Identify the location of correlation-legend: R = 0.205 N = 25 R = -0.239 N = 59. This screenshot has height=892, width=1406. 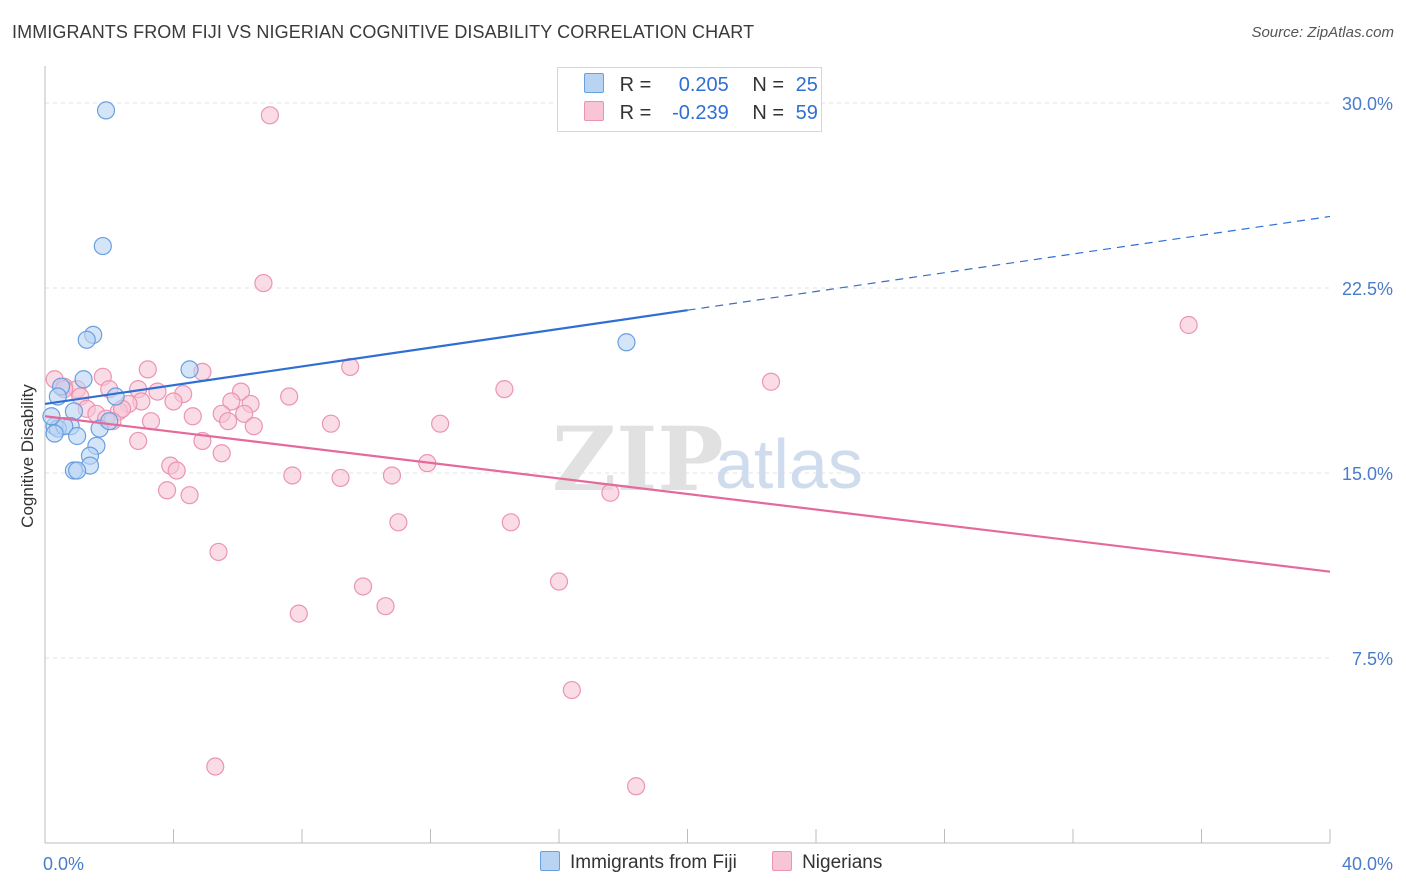
(689, 99).